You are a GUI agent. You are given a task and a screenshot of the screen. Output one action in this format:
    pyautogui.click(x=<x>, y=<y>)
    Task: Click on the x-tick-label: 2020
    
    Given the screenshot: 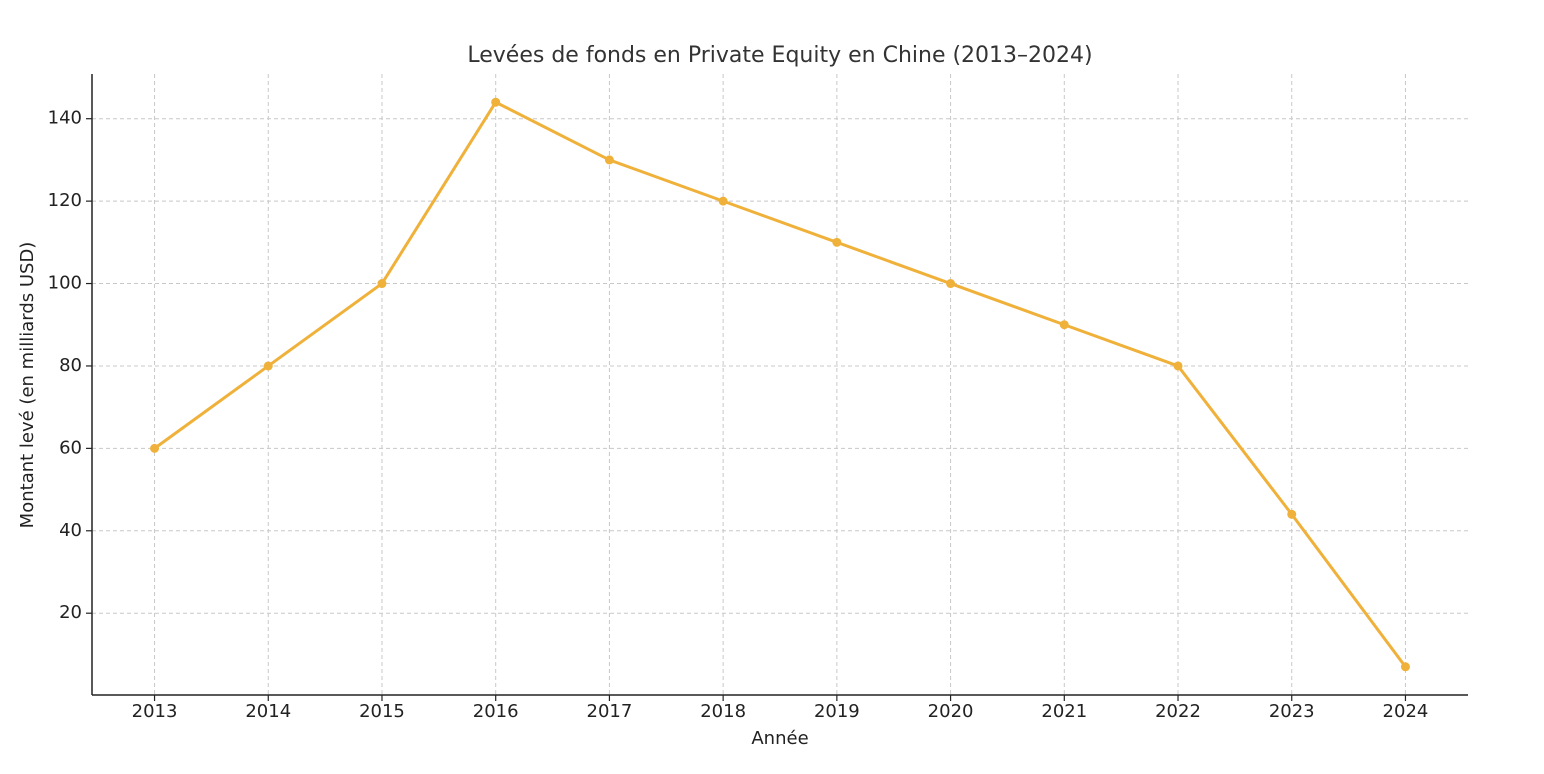 What is the action you would take?
    pyautogui.click(x=951, y=711)
    